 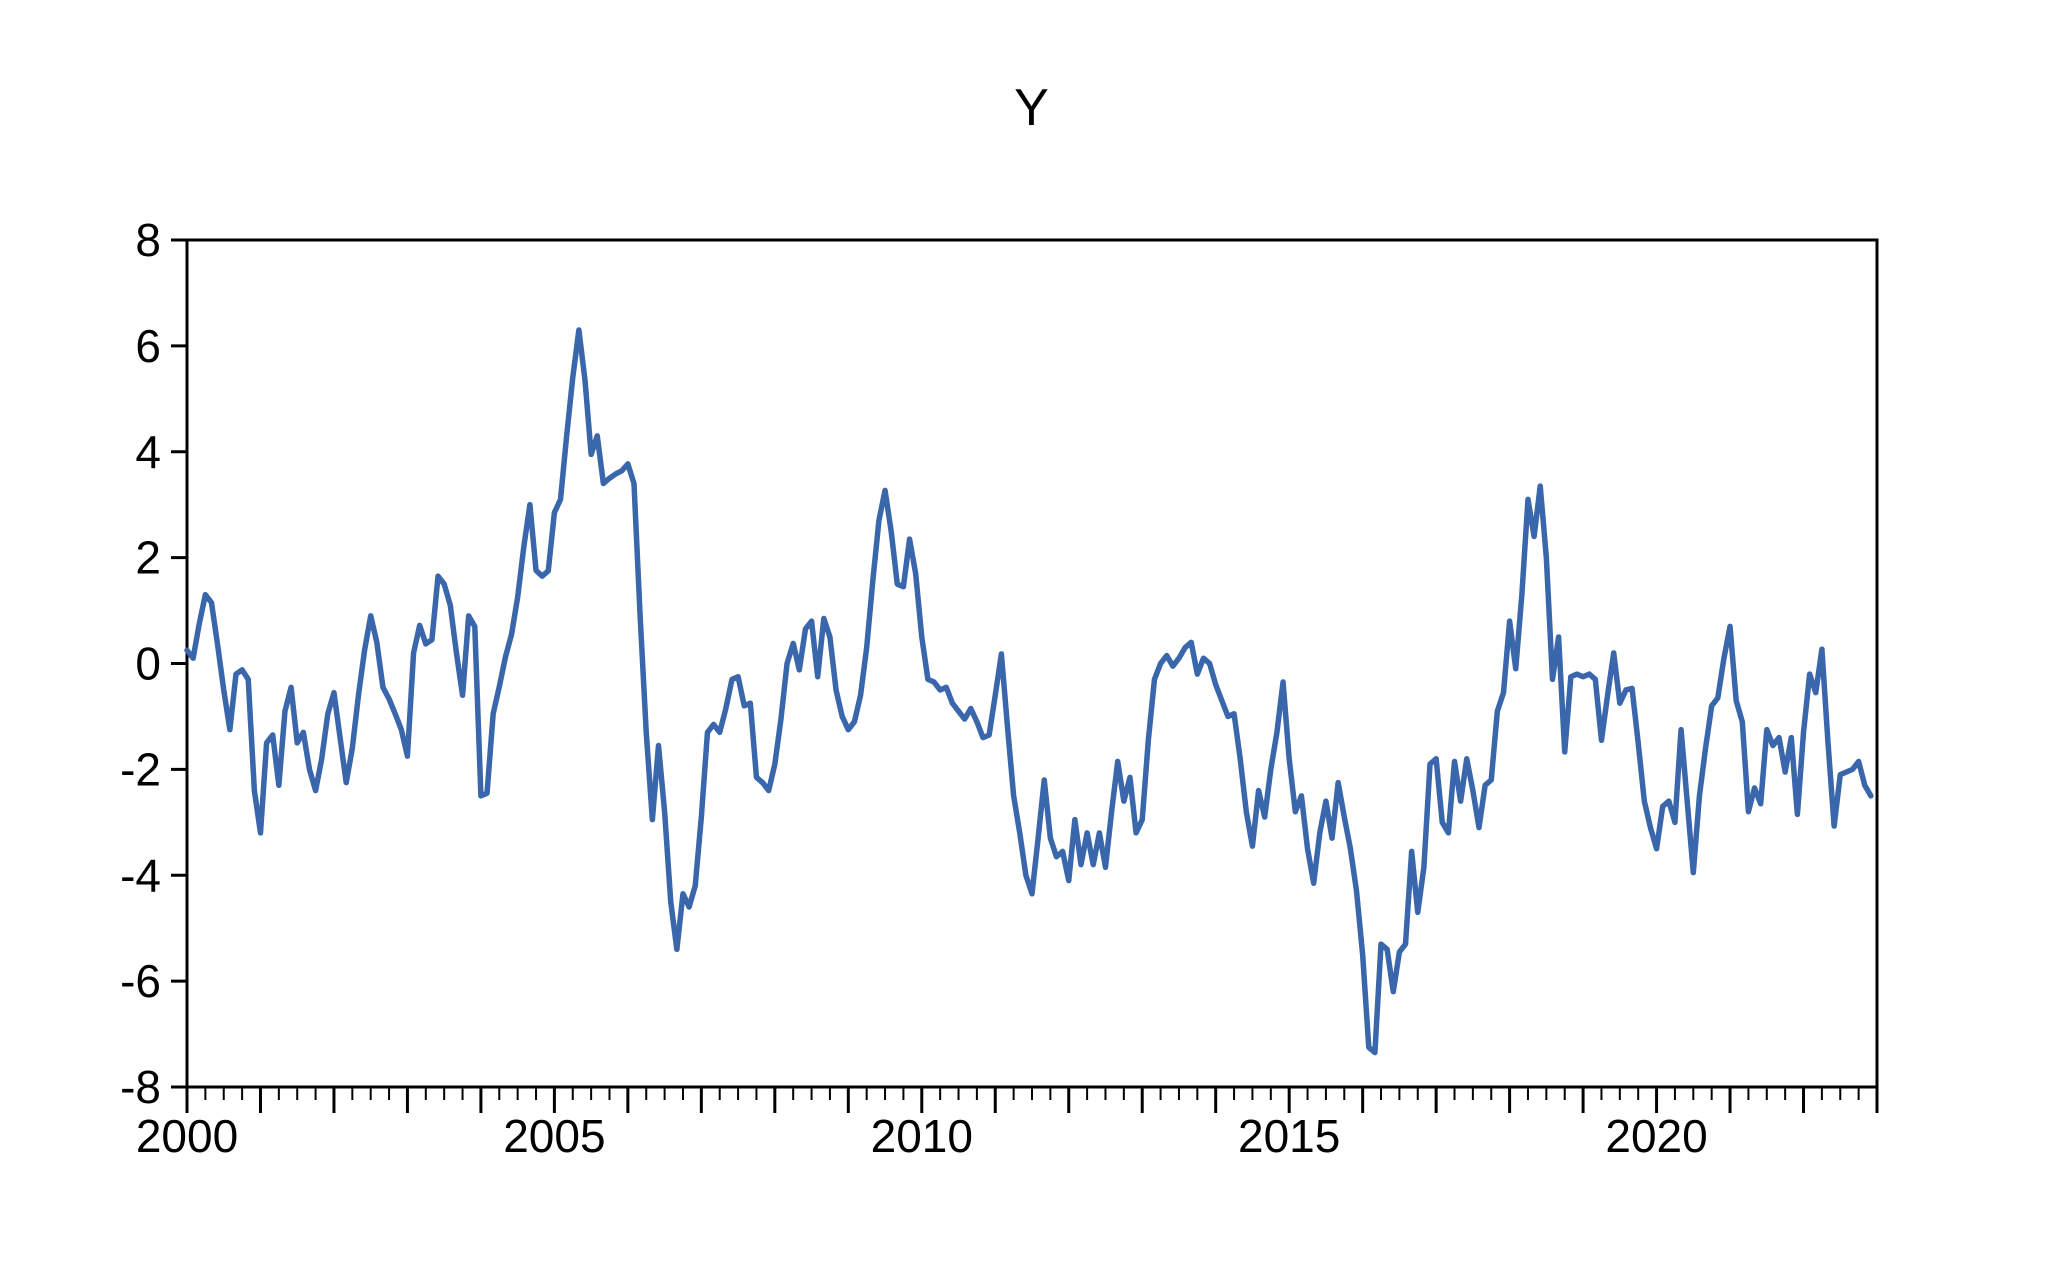 I want to click on y-axis-tick-label: -8, so click(x=140, y=1087).